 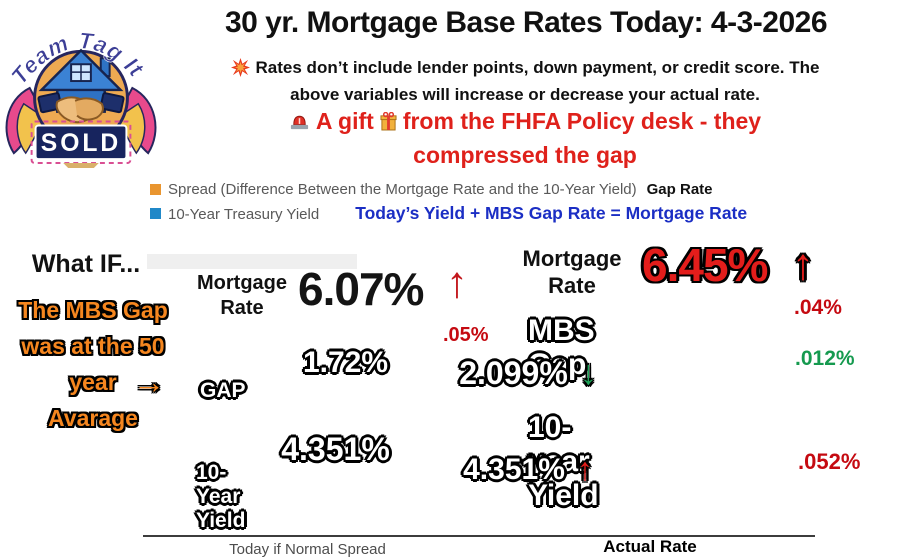 I want to click on left-up-arrow-icon: ↑, so click(x=457, y=282).